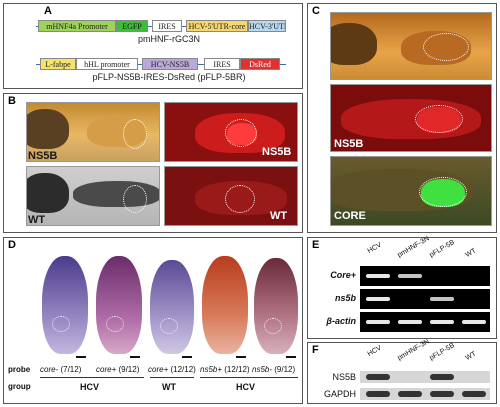 The width and height of the screenshot is (500, 407). Describe the element at coordinates (350, 216) in the screenshot. I see `panel-c-label-bottom: CORE` at that location.